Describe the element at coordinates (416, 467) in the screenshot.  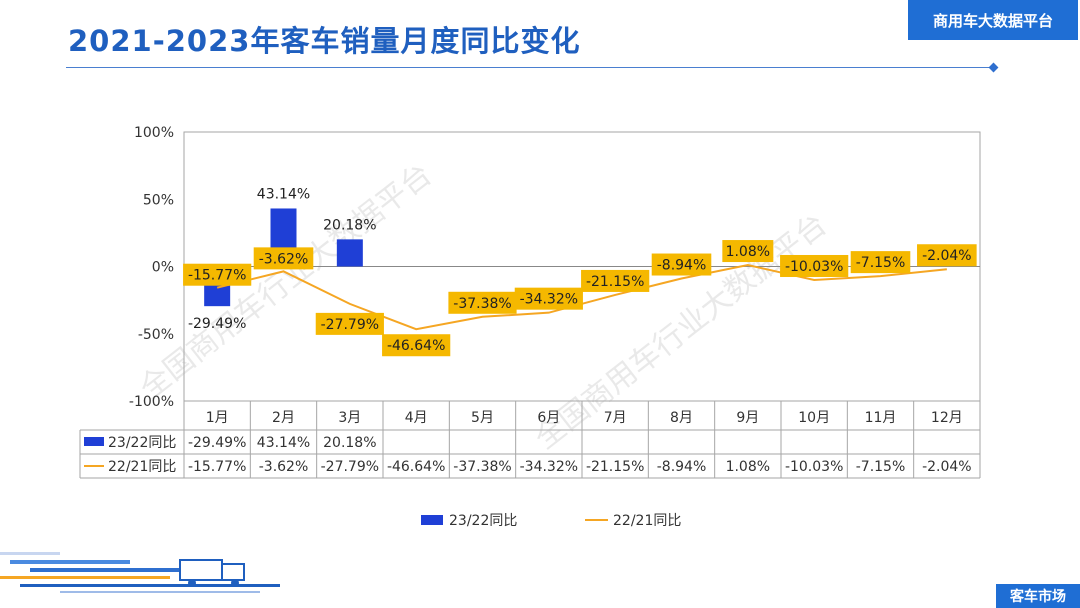
I see `table-cell: -46.64%` at that location.